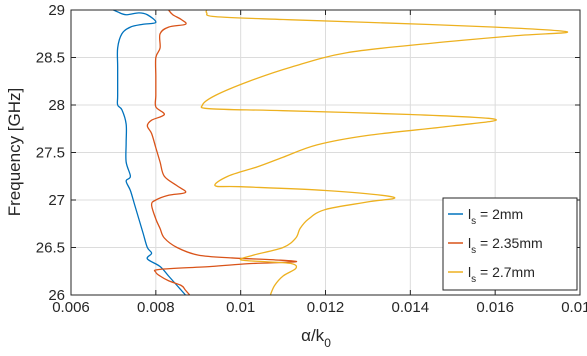 The image size is (587, 356). I want to click on y-tick-label: 28.5, so click(50, 58).